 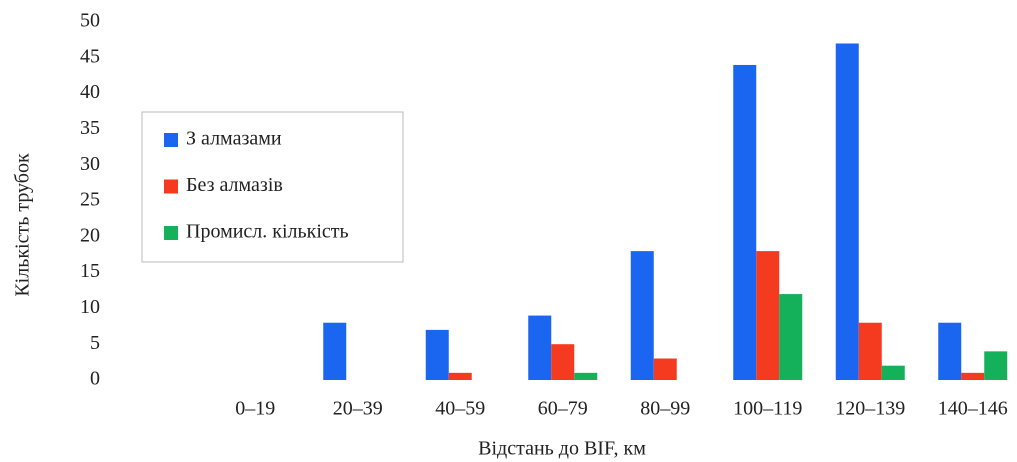 I want to click on y-tick-label: 0, so click(x=95, y=379).